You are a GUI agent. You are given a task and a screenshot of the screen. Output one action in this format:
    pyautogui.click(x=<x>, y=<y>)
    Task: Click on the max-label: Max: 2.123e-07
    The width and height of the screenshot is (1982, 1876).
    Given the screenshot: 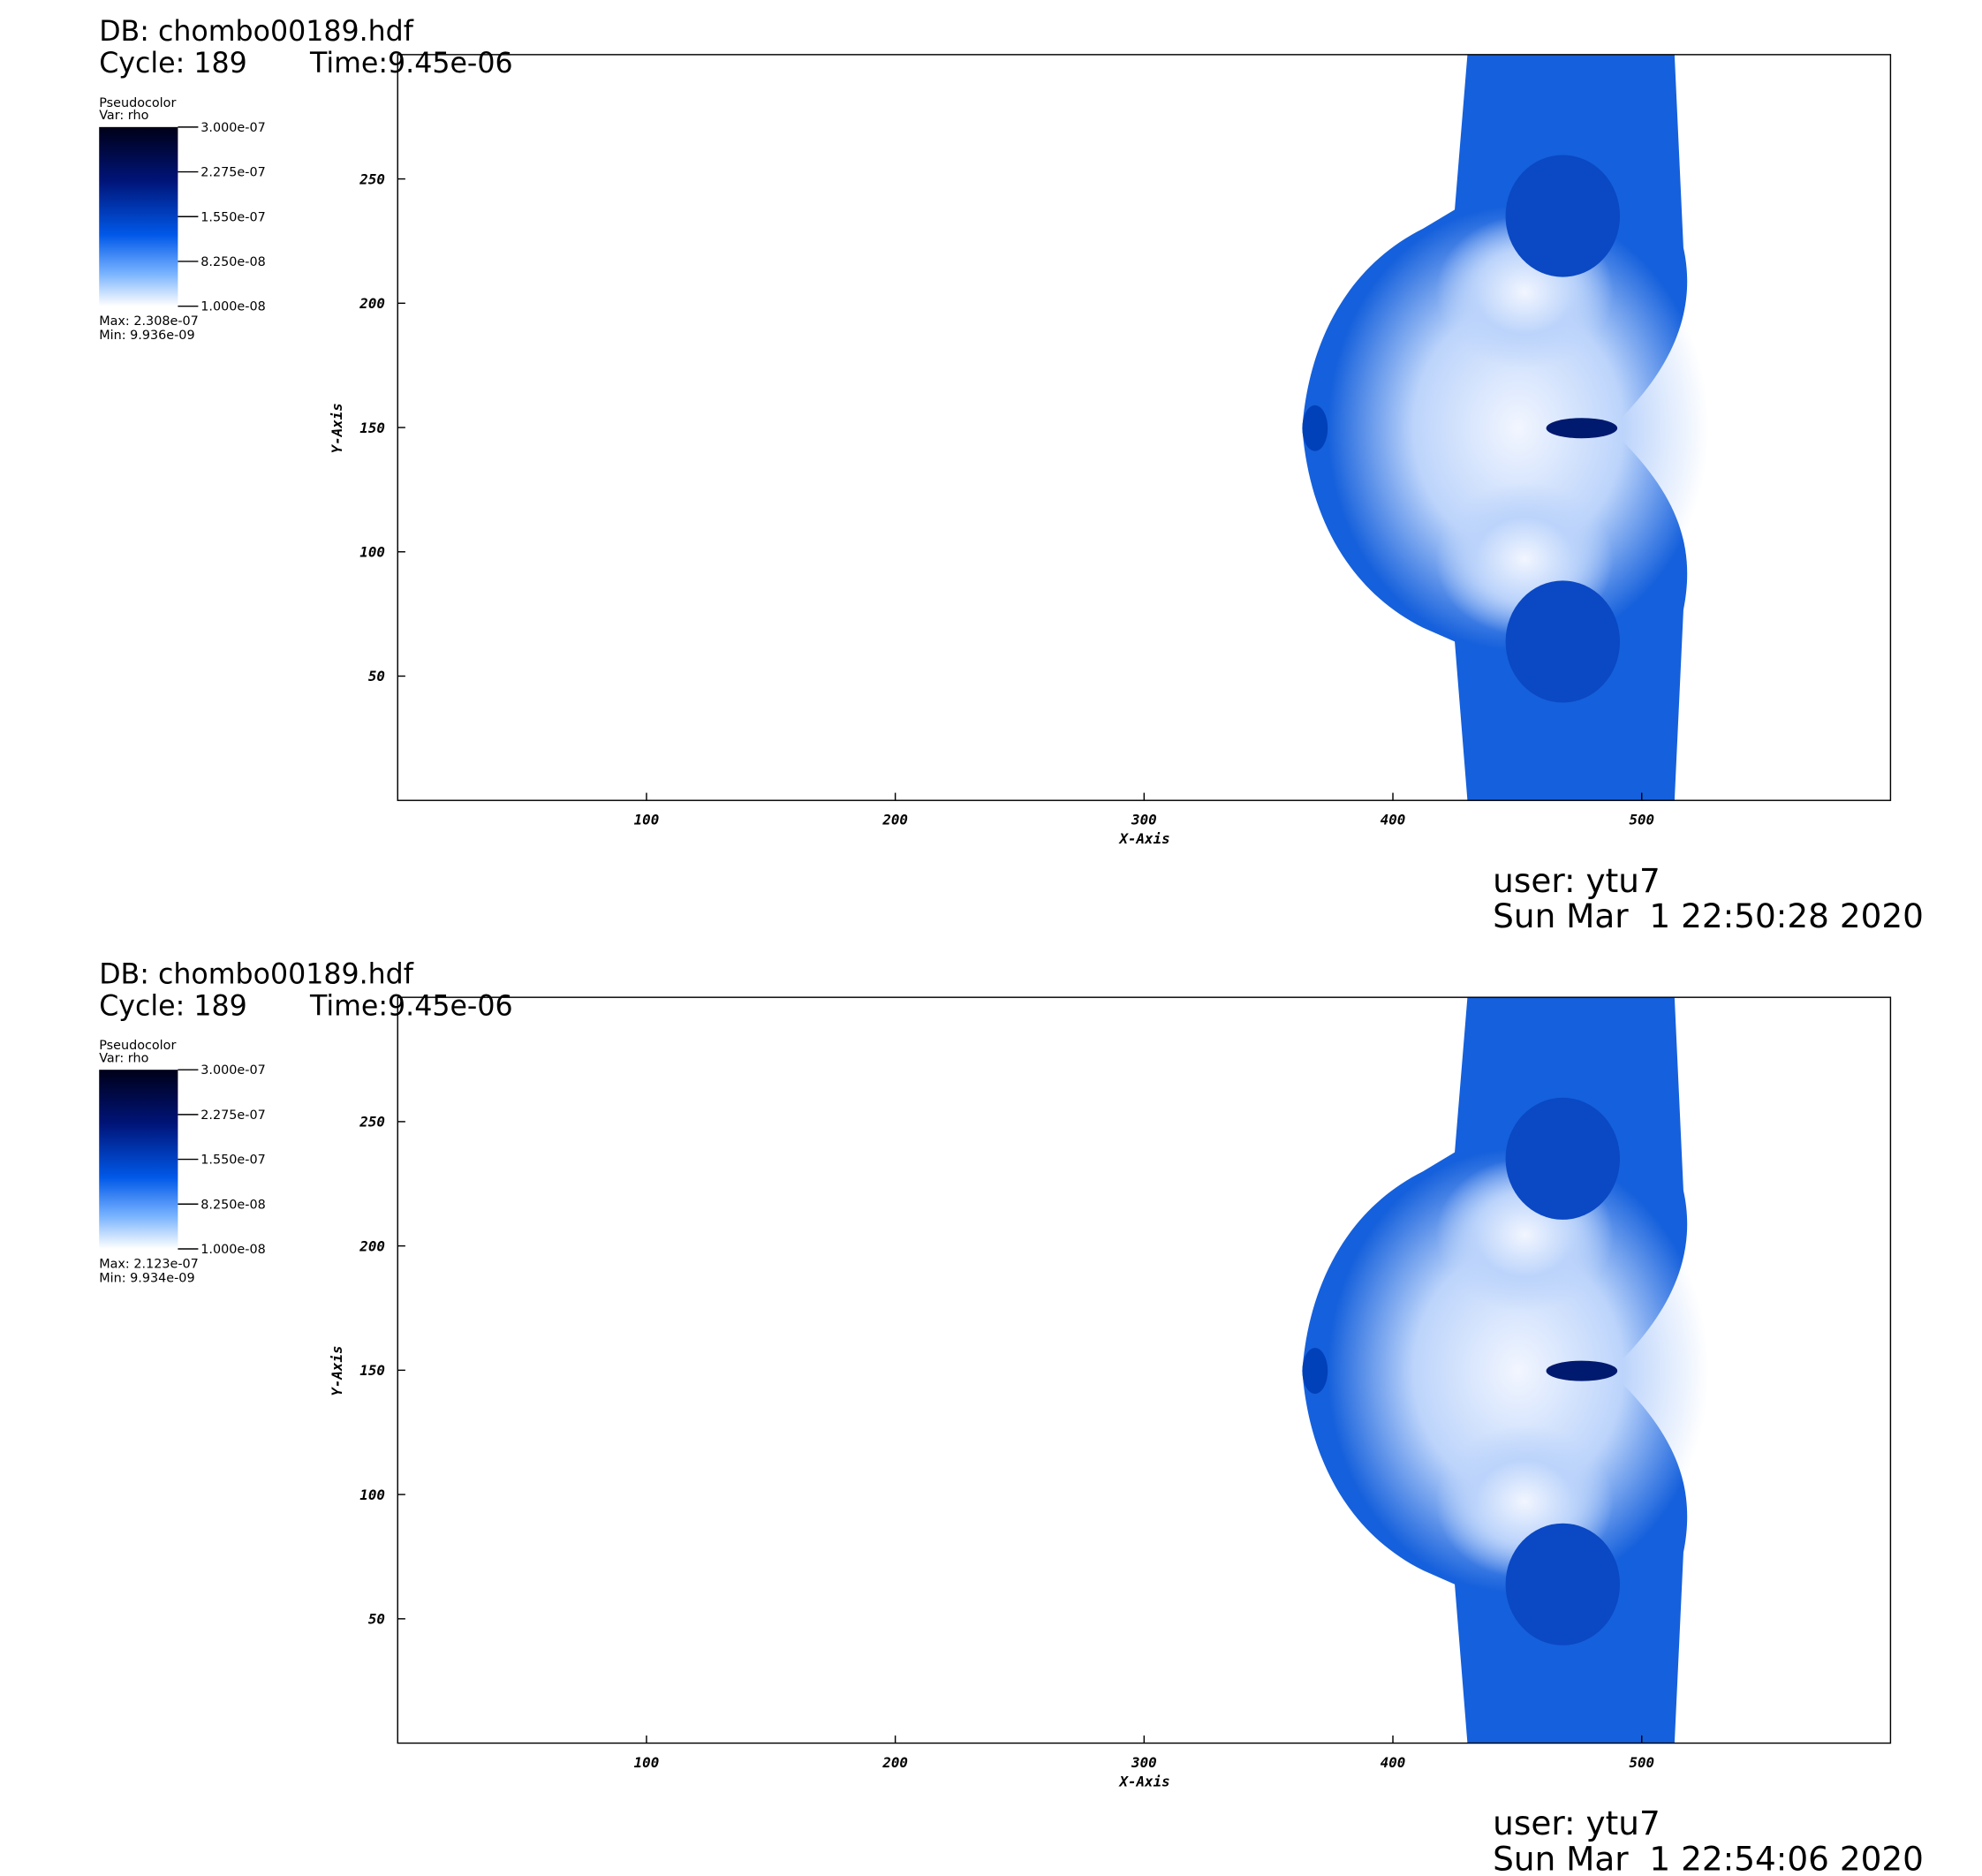 What is the action you would take?
    pyautogui.click(x=149, y=1265)
    